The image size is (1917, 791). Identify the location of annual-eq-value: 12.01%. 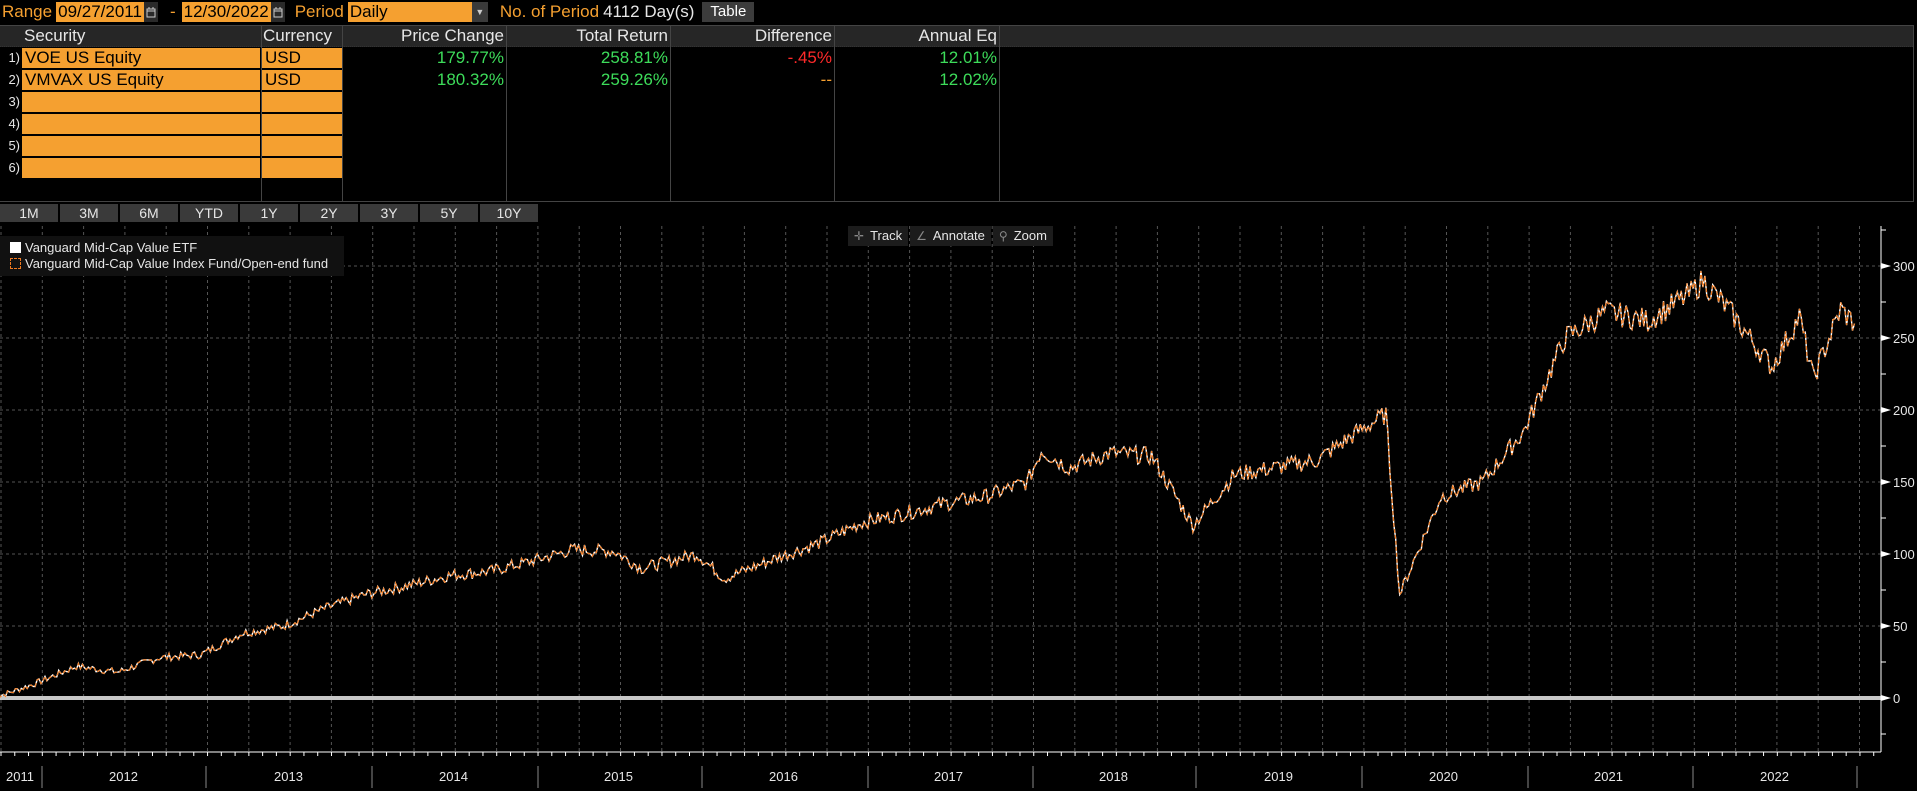
(968, 57).